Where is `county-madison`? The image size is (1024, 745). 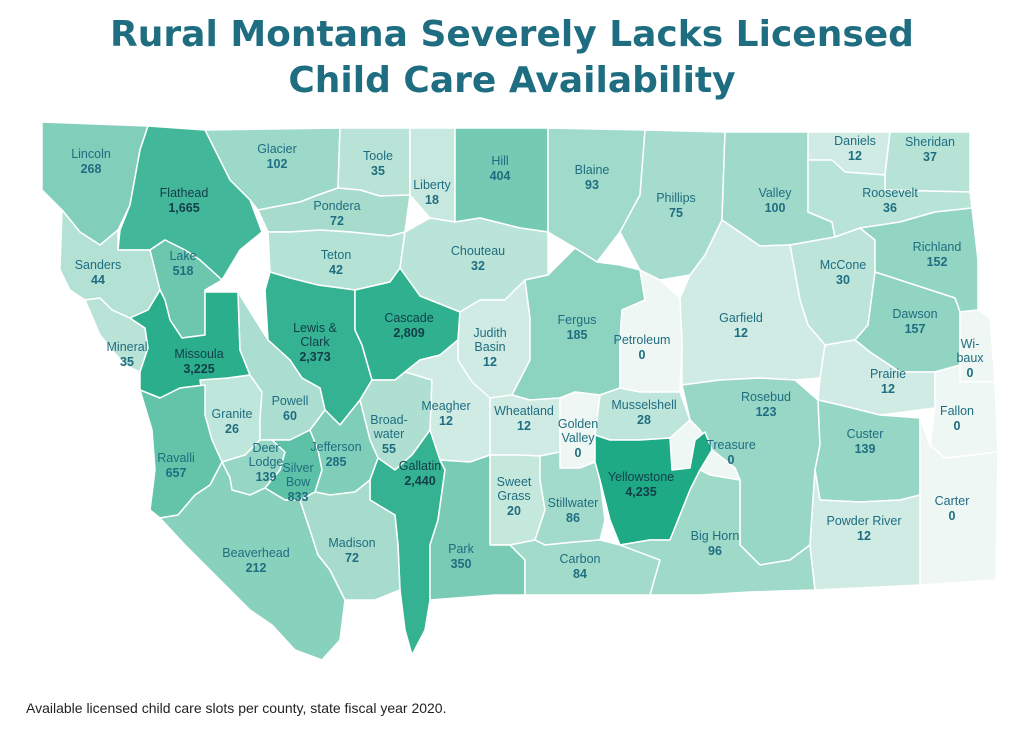 county-madison is located at coordinates (350, 540).